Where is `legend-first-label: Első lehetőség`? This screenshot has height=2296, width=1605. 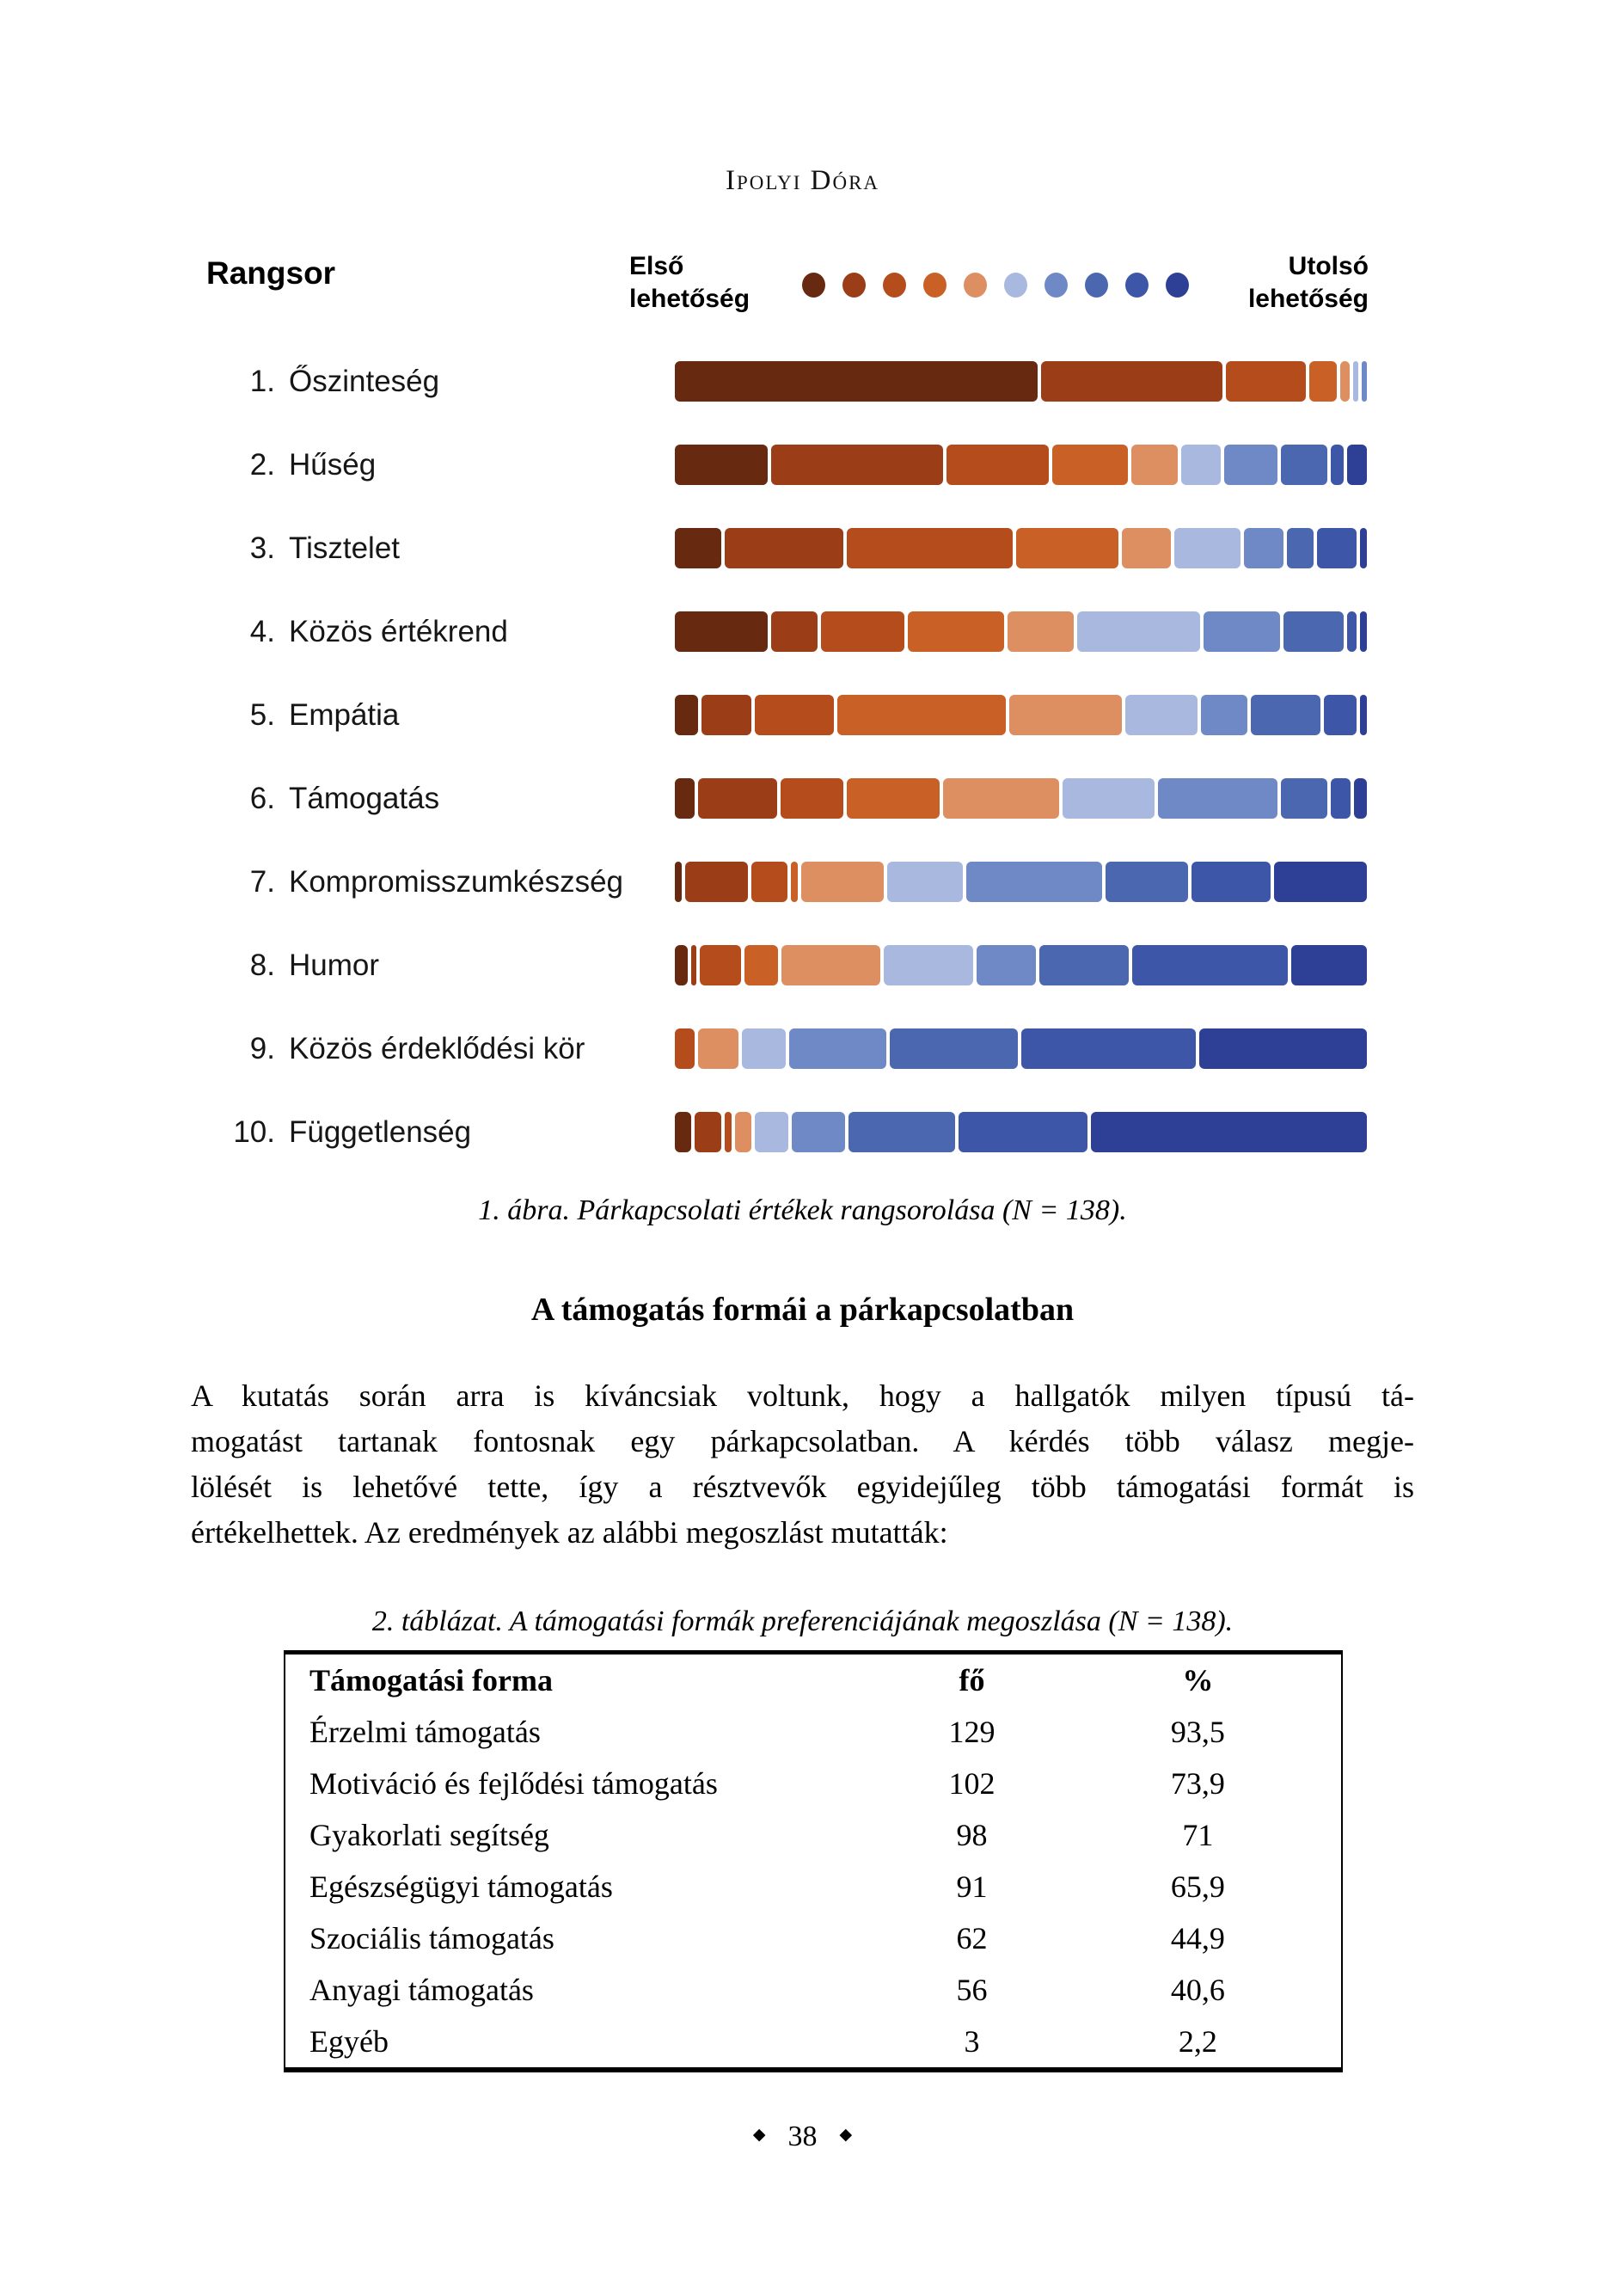 legend-first-label: Első lehetőség is located at coordinates (690, 282).